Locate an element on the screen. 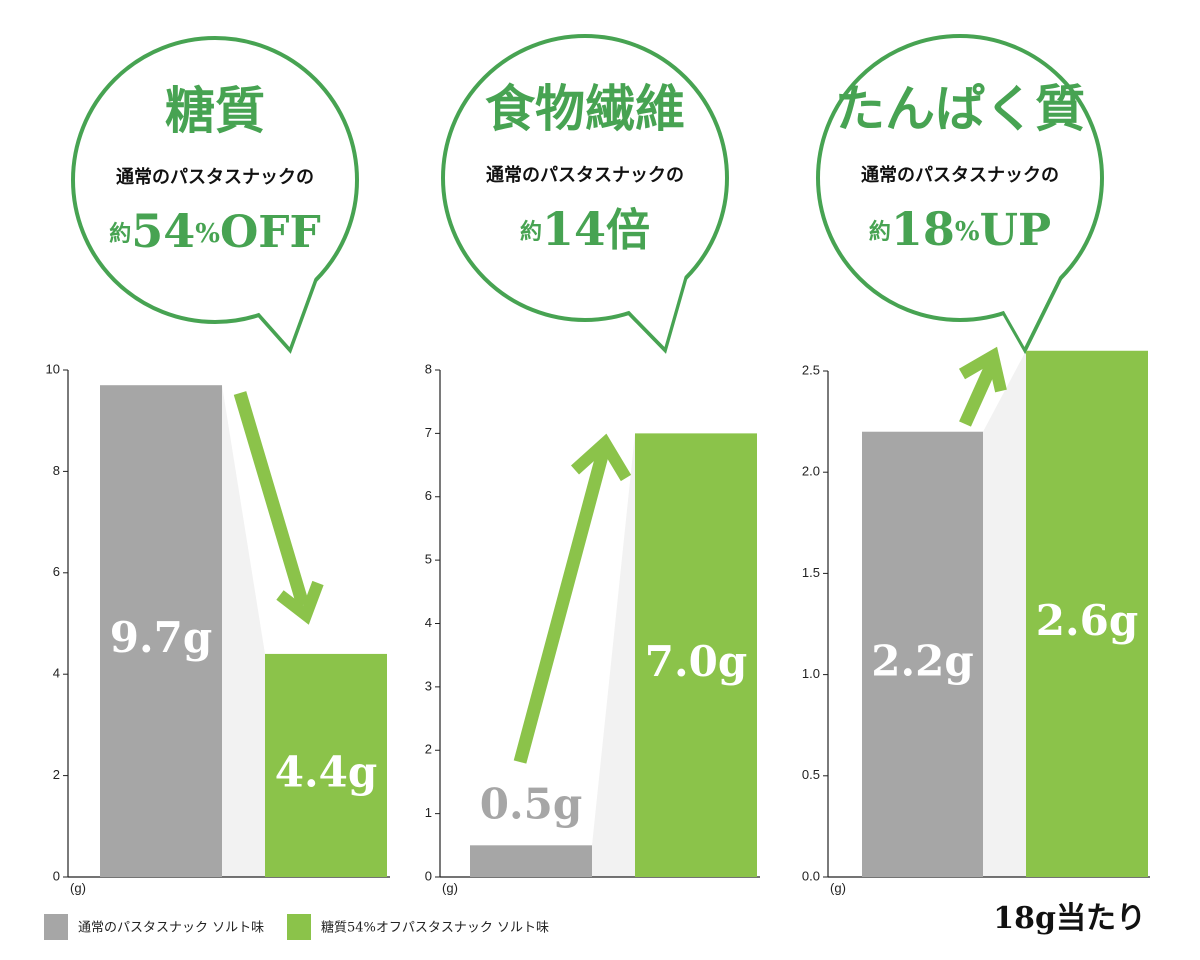  value-label: 9.7g is located at coordinates (161, 637).